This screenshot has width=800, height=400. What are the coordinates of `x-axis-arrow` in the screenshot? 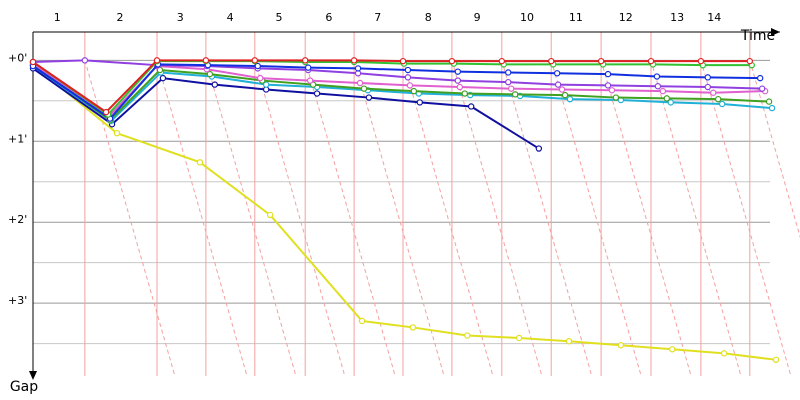 It's located at (775, 32).